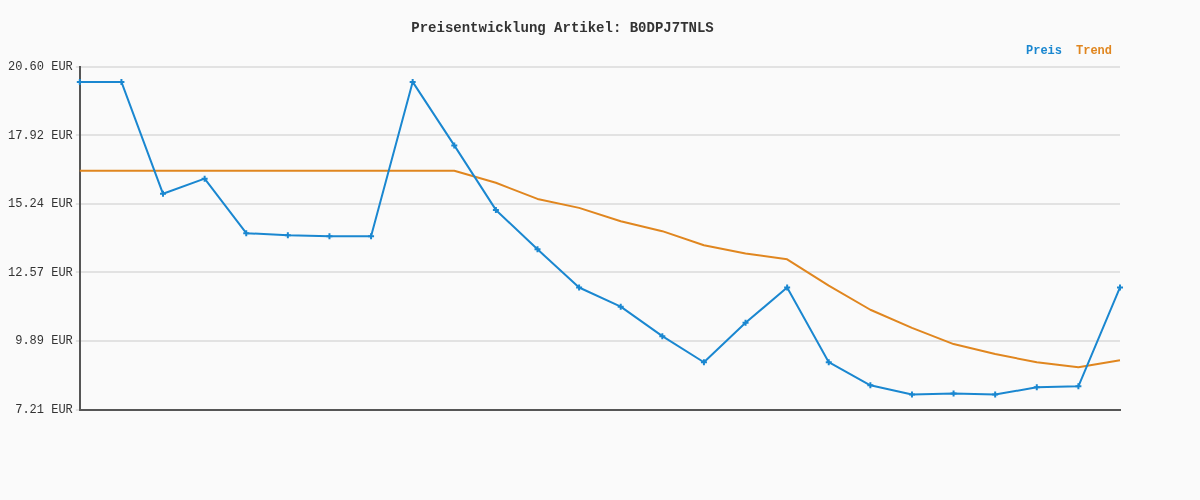 This screenshot has height=500, width=1200. Describe the element at coordinates (562, 27) in the screenshot. I see `chart-title: Preisentwicklung Artikel: B0DPJ7TNLS` at that location.